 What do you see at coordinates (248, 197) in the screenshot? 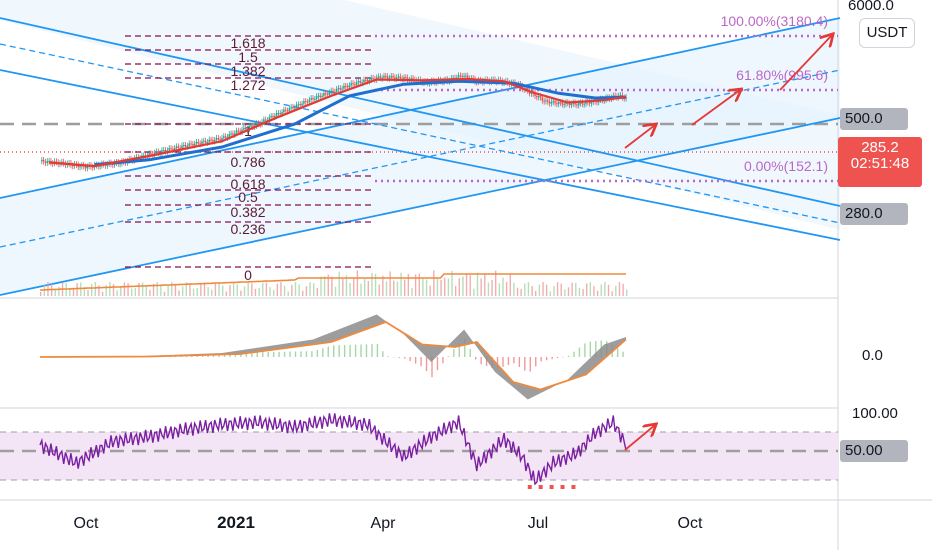
I see `fib-level-label: 0.5` at bounding box center [248, 197].